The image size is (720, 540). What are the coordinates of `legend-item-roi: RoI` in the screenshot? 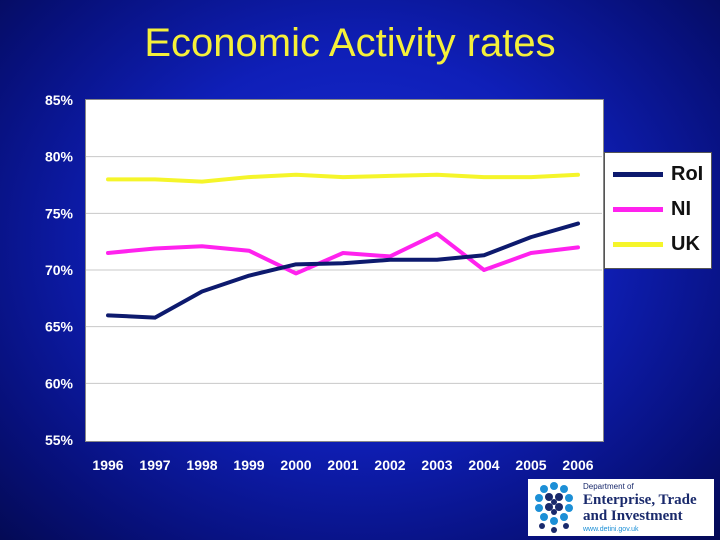 It's located at (661, 174).